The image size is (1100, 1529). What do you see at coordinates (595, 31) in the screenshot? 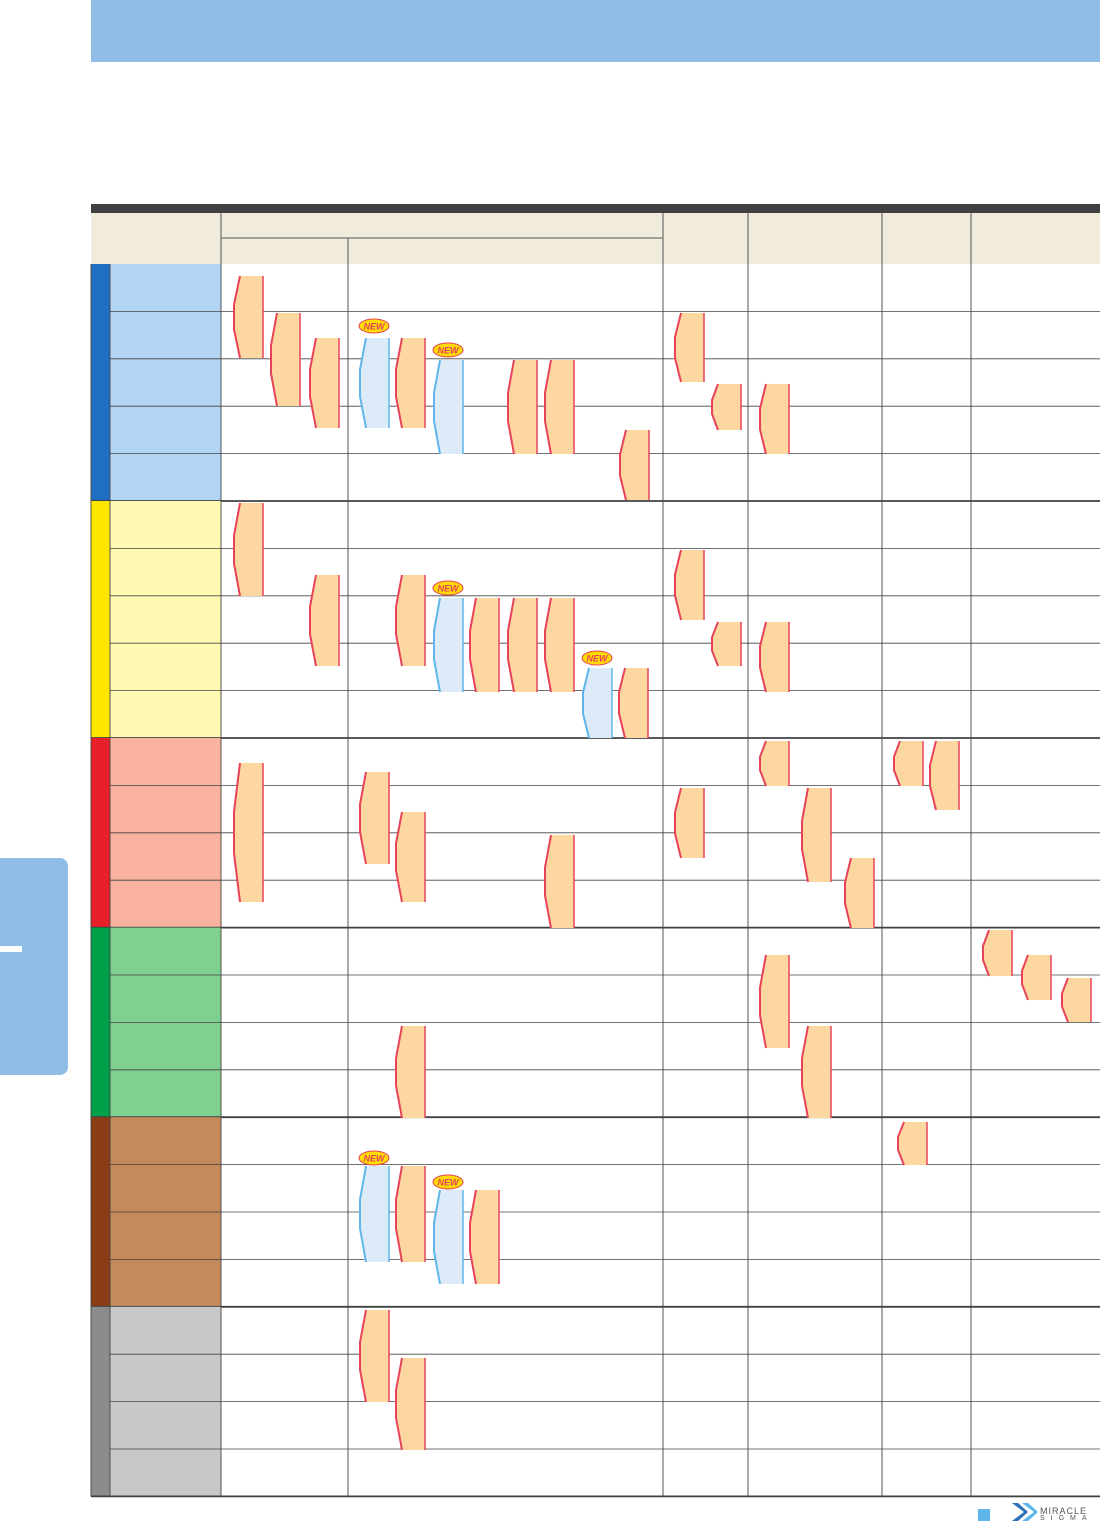
I see `page-header-band` at bounding box center [595, 31].